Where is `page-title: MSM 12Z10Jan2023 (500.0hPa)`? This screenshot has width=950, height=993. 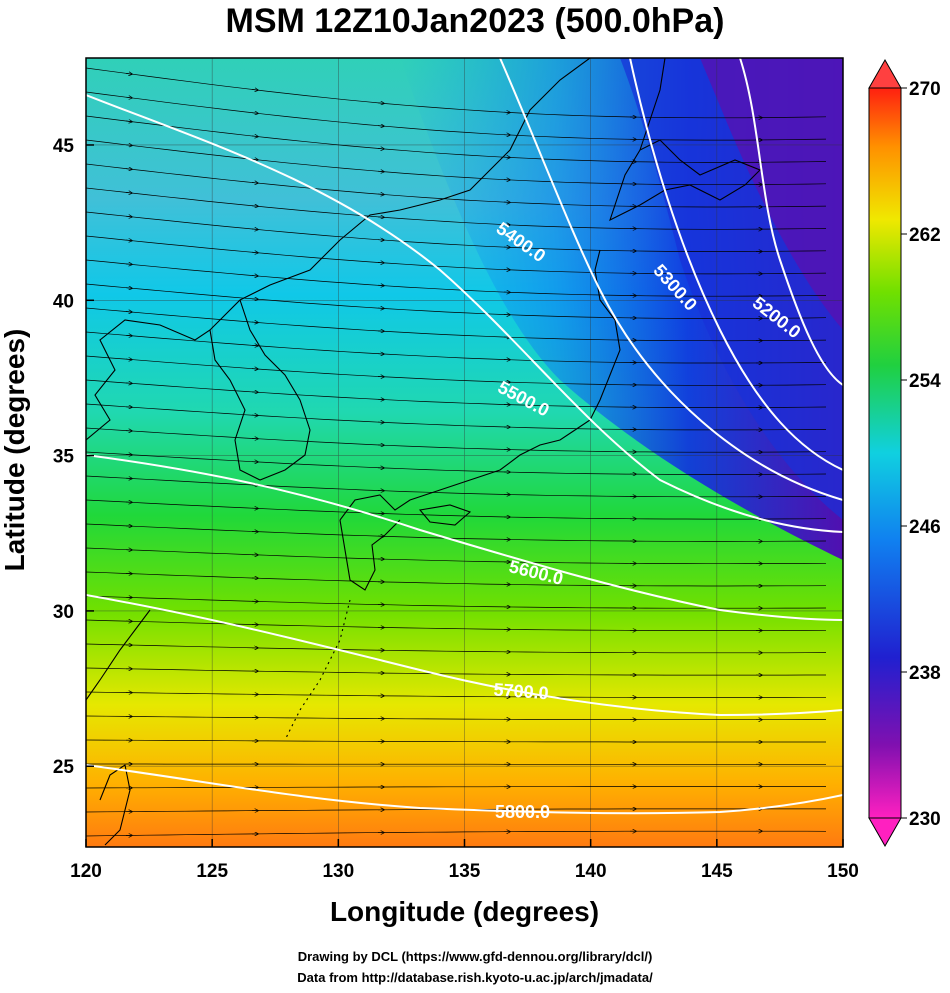
page-title: MSM 12Z10Jan2023 (500.0hPa) is located at coordinates (475, 21).